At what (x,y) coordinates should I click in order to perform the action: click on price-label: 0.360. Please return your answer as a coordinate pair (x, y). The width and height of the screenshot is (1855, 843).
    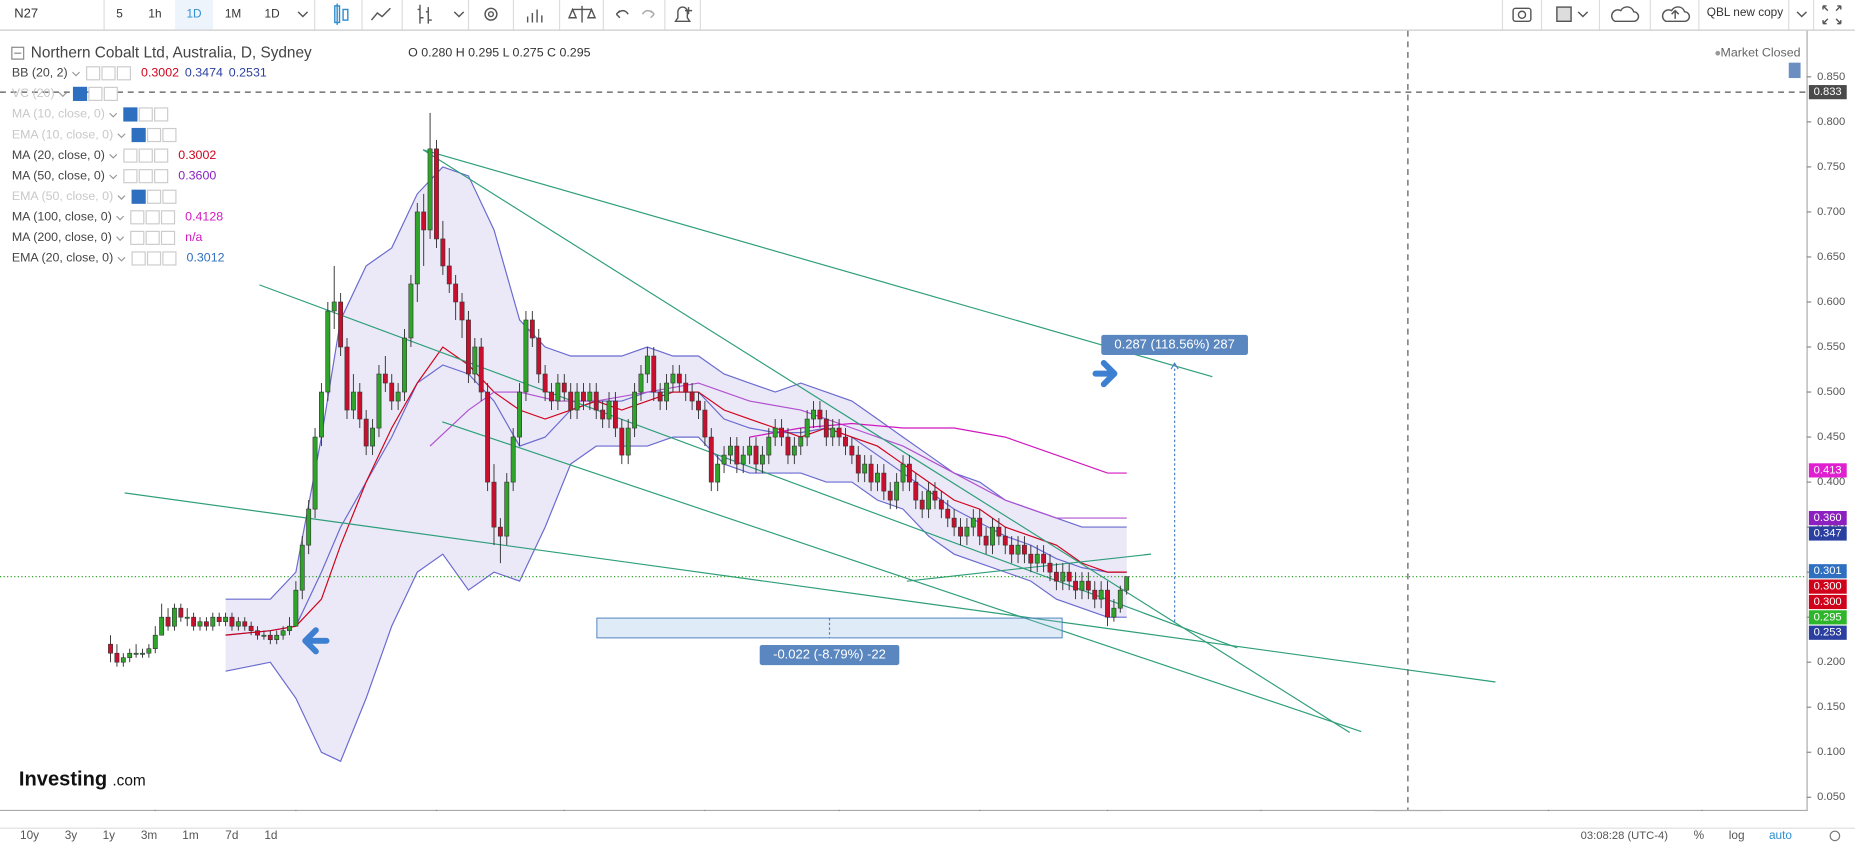
    Looking at the image, I should click on (1828, 518).